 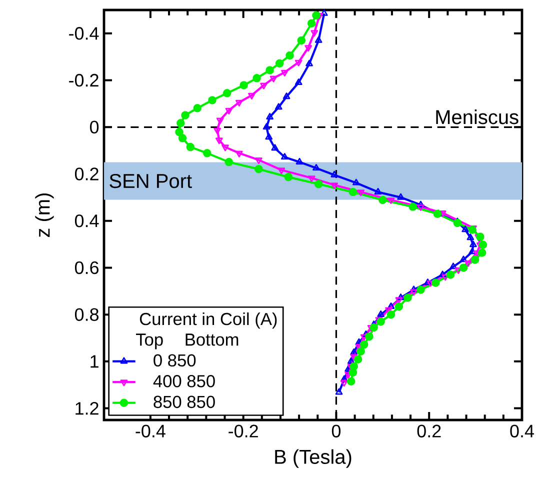 What do you see at coordinates (522, 431) in the screenshot?
I see `x-tick-label: 0.4` at bounding box center [522, 431].